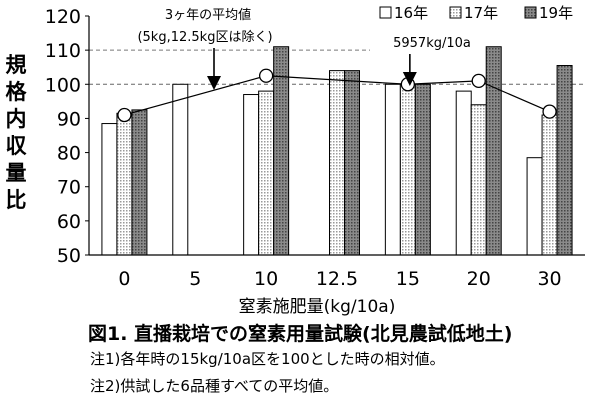 The height and width of the screenshot is (411, 599). Describe the element at coordinates (16, 132) in the screenshot. I see `y-axis-label: 規格内収量比` at that location.